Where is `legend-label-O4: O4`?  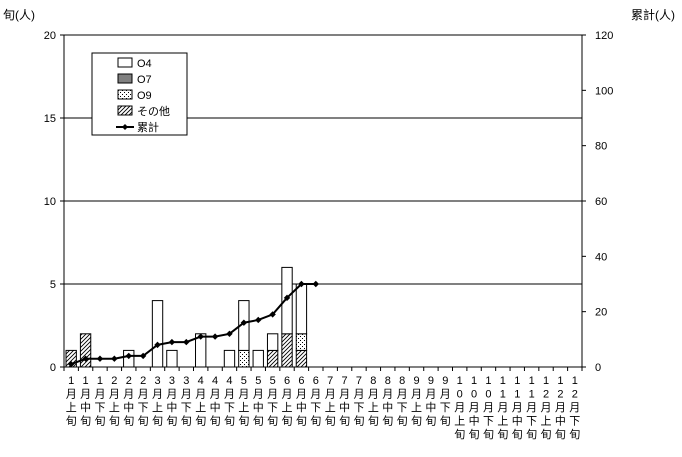 legend-label-O4: O4 is located at coordinates (144, 64).